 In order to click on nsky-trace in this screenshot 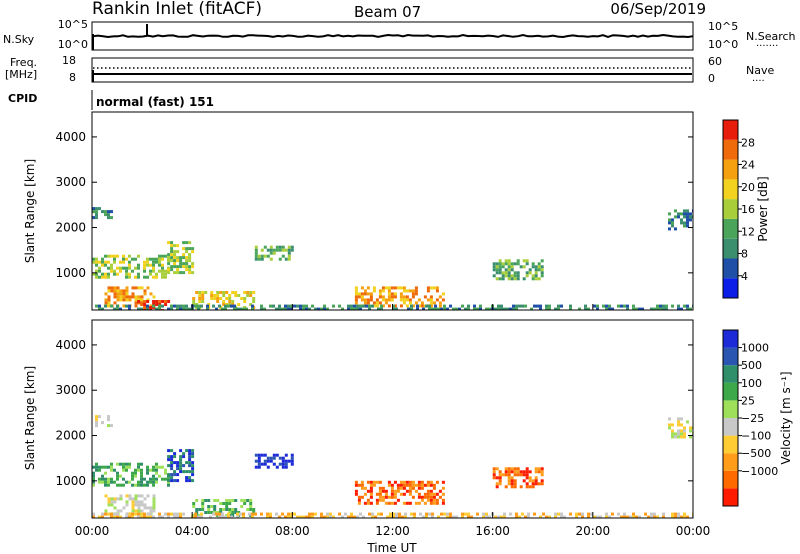, I will do `click(393, 36)`.